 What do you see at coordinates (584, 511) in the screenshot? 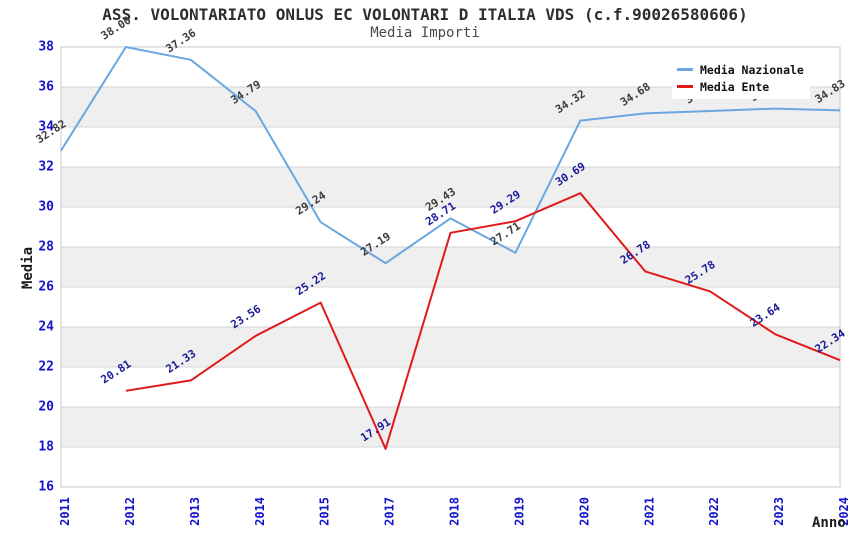
I see `x-tick-label: 2020` at bounding box center [584, 511].